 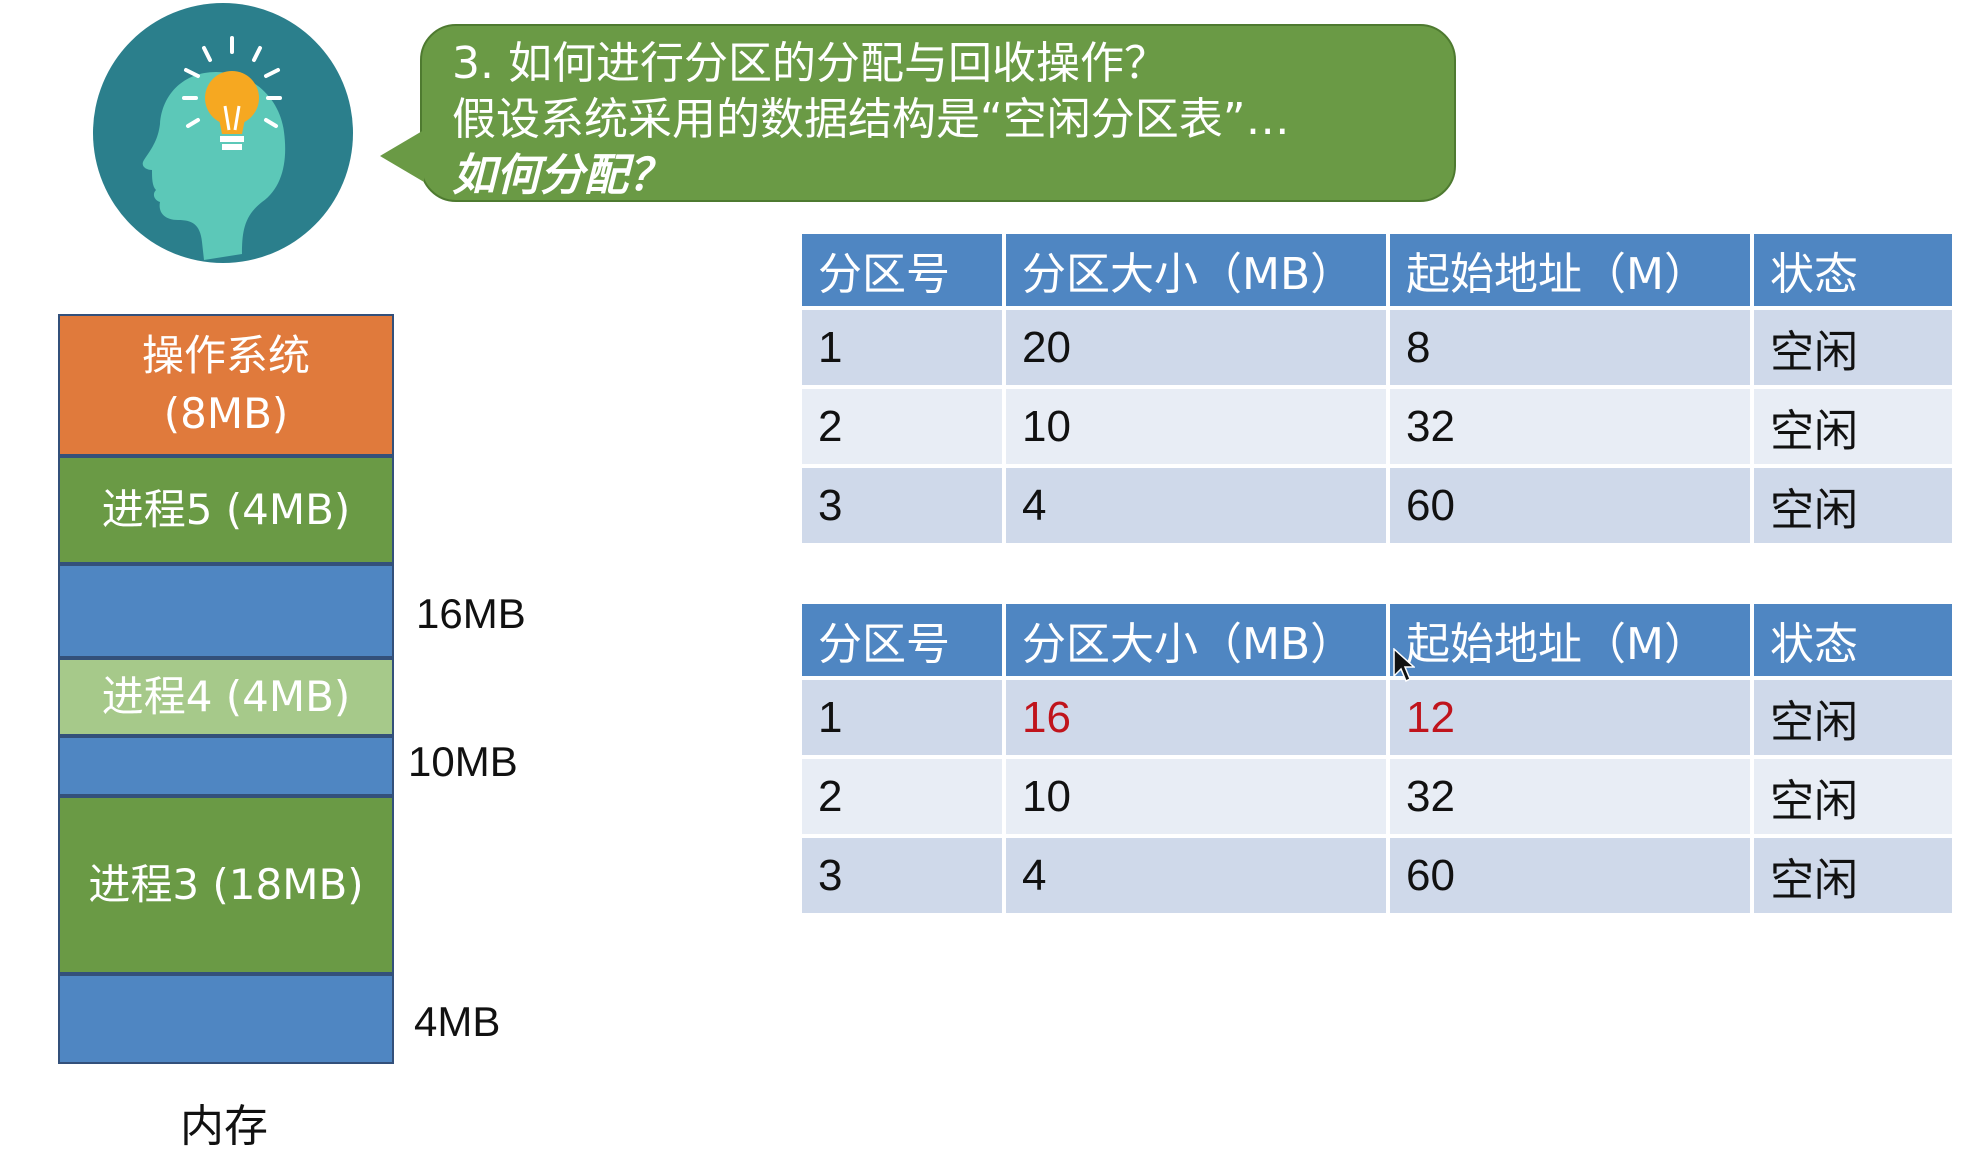 I want to click on free-block-10mb, so click(x=226, y=766).